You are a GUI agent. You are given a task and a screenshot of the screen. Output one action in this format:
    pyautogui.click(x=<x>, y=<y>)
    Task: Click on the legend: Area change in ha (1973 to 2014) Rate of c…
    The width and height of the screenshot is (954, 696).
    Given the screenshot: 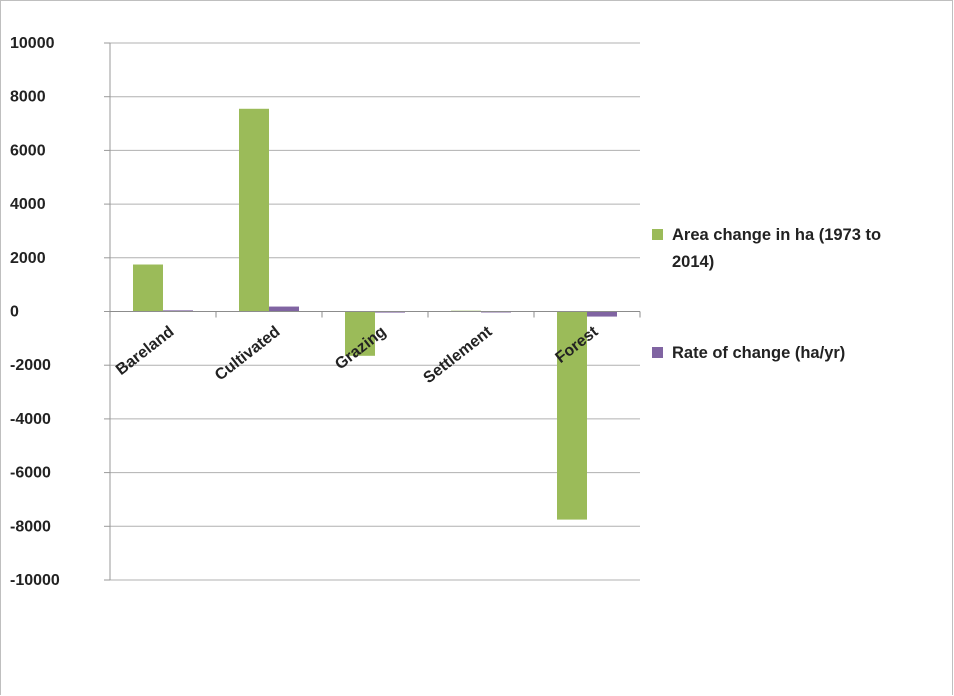 What is the action you would take?
    pyautogui.click(x=766, y=294)
    